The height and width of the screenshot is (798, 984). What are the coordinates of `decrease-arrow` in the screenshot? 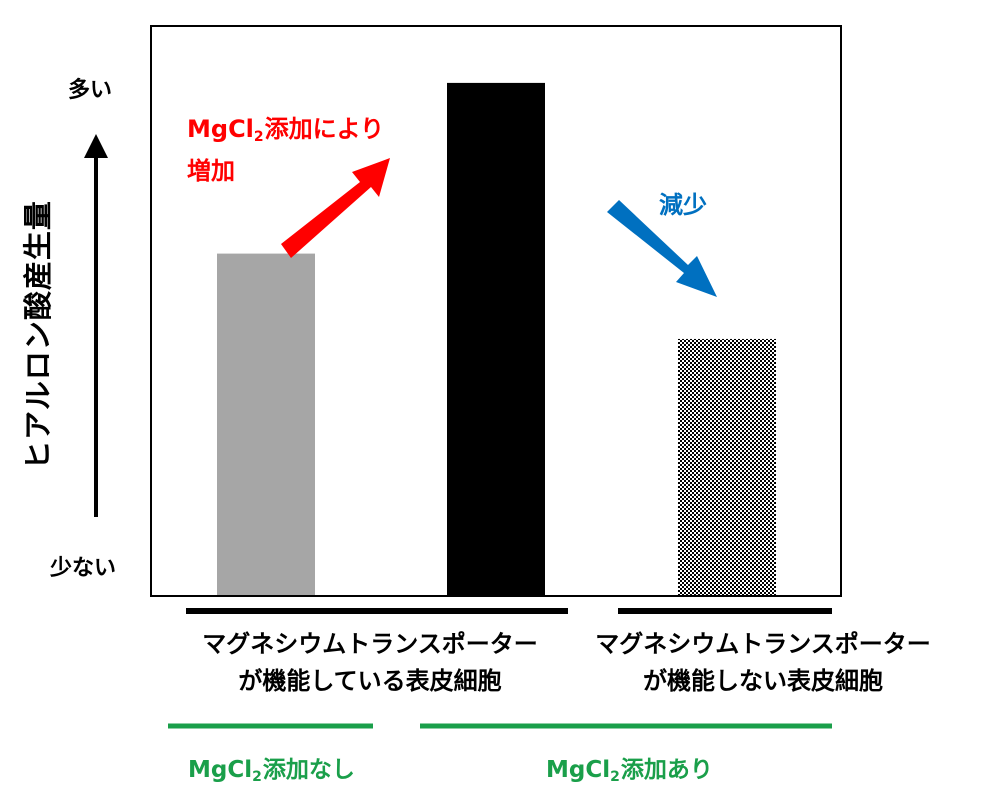 It's located at (662, 248).